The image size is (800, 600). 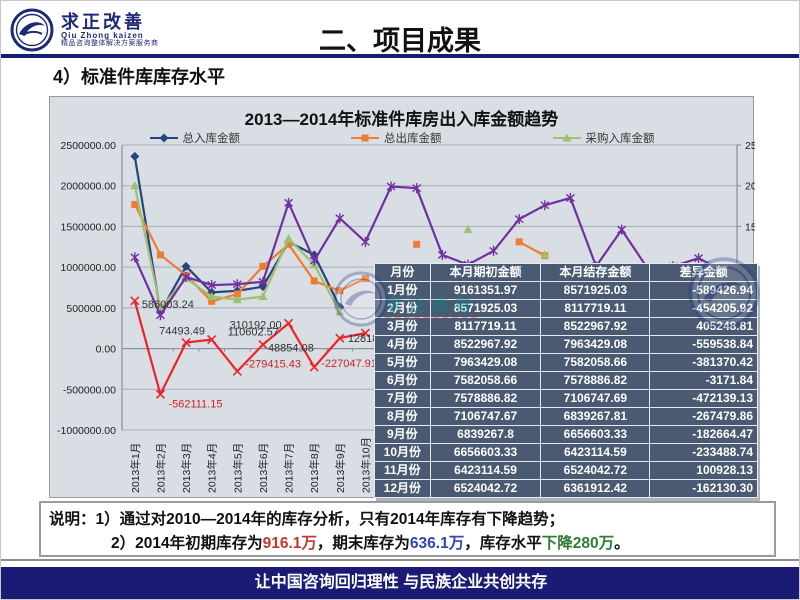 What do you see at coordinates (402, 470) in the screenshot?
I see `table-cell: 11月份` at bounding box center [402, 470].